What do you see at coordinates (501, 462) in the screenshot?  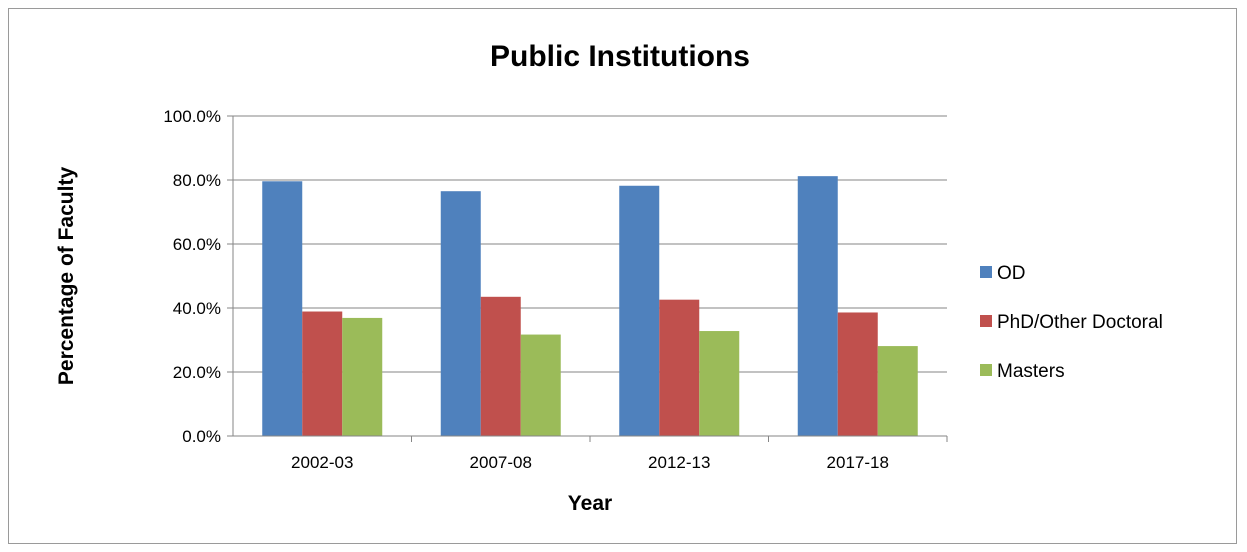 I see `x-tick-label: 2007-08` at bounding box center [501, 462].